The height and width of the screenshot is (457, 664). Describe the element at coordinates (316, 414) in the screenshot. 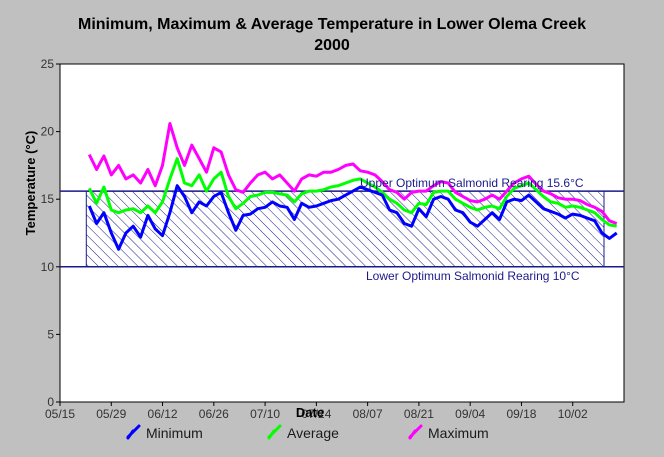

I see `x-tick-label: 07/24` at that location.